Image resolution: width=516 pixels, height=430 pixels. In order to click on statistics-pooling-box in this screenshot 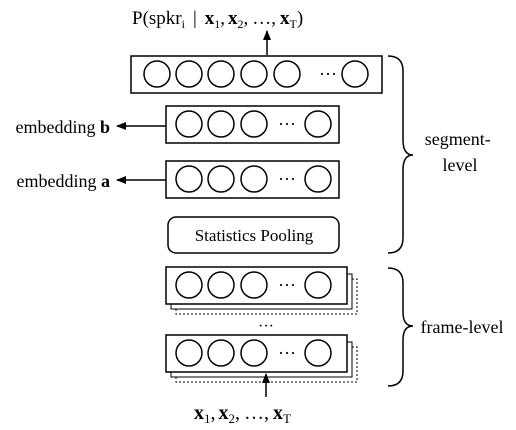, I will do `click(253, 235)`.